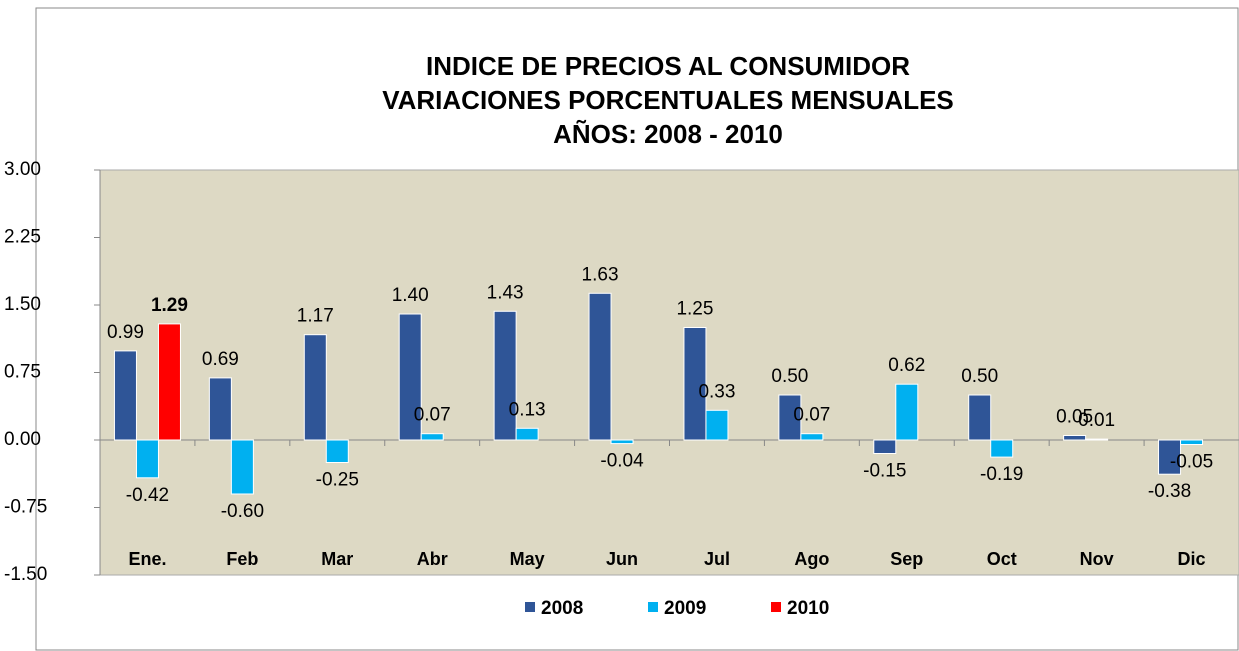 This screenshot has height=651, width=1239. I want to click on data-label: 0.13, so click(527, 409).